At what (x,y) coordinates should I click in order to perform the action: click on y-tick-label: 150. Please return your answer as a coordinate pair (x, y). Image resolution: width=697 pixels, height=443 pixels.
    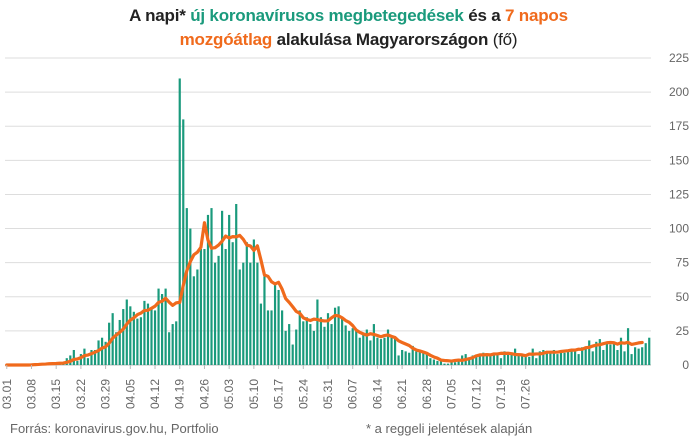
    Looking at the image, I should click on (679, 160).